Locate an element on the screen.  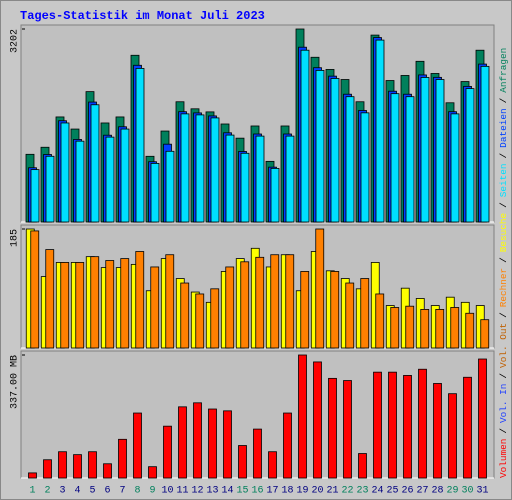
x-tick-label: 8 is located at coordinates (137, 491).